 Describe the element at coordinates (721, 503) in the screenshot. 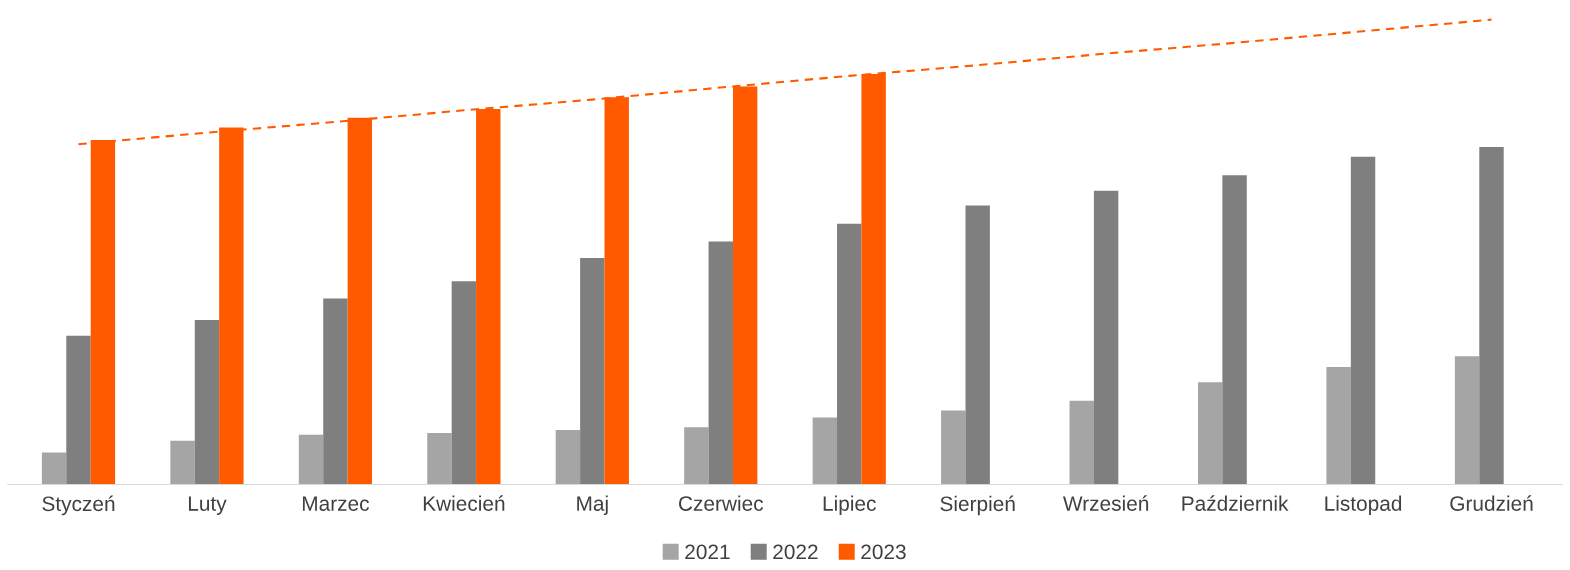

I see `x-tick-label: Czerwiec` at that location.